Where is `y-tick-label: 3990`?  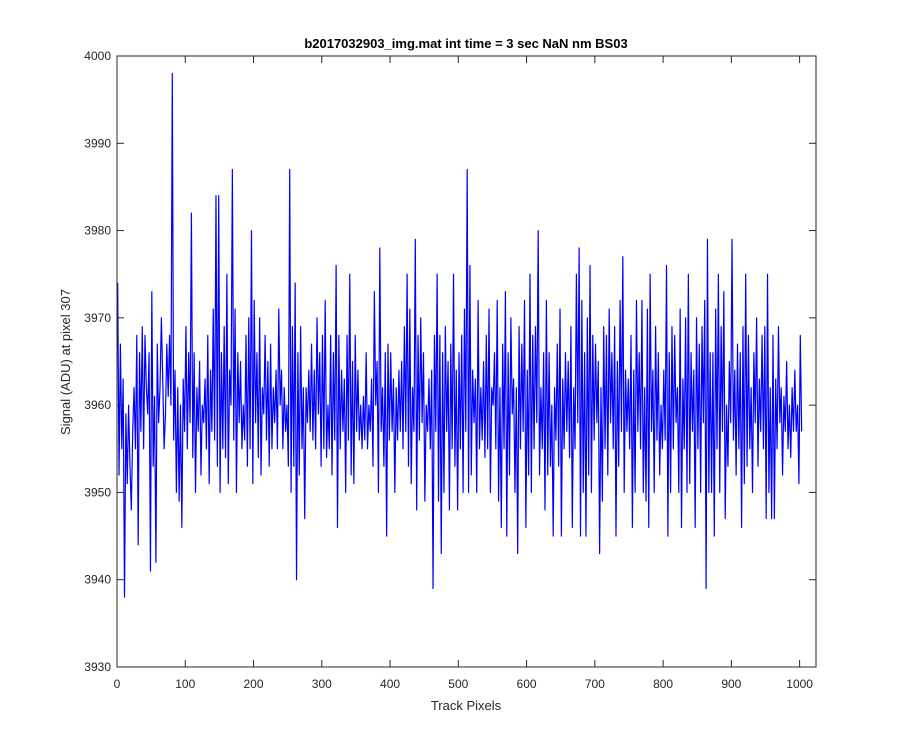 y-tick-label: 3990 is located at coordinates (97, 143).